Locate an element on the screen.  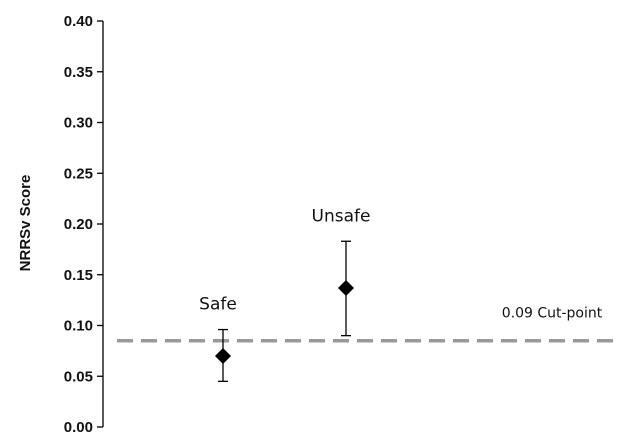
y-tick-label: 0.15 is located at coordinates (78, 275).